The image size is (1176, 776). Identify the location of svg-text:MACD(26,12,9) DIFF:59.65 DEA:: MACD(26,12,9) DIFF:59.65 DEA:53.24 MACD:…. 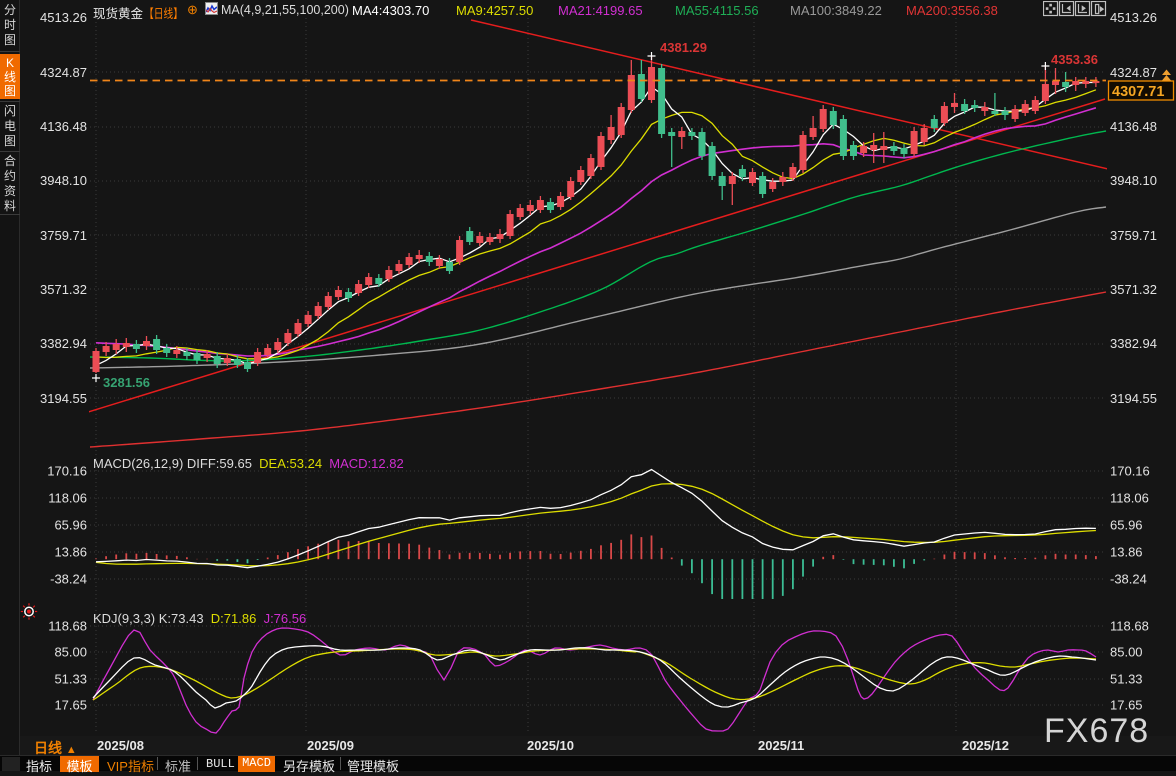
(248, 463).